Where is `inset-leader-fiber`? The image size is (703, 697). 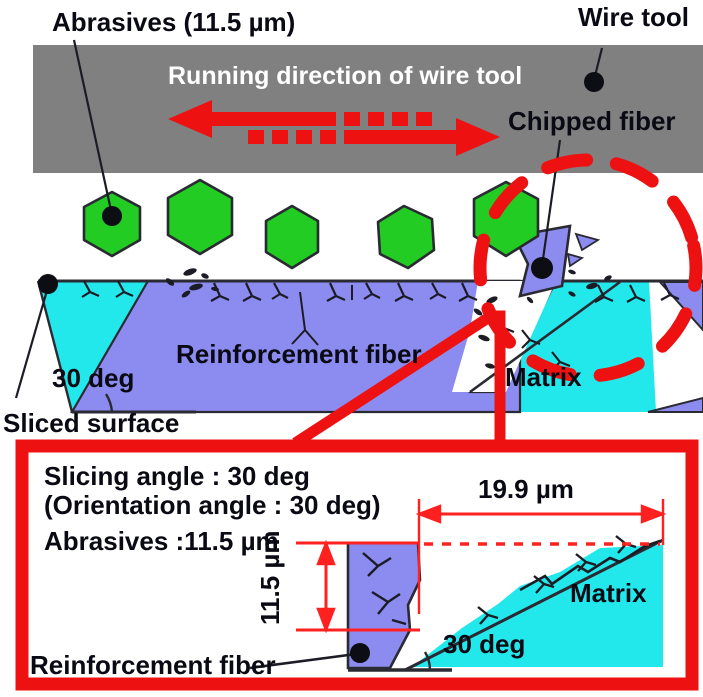 inset-leader-fiber is located at coordinates (303, 661).